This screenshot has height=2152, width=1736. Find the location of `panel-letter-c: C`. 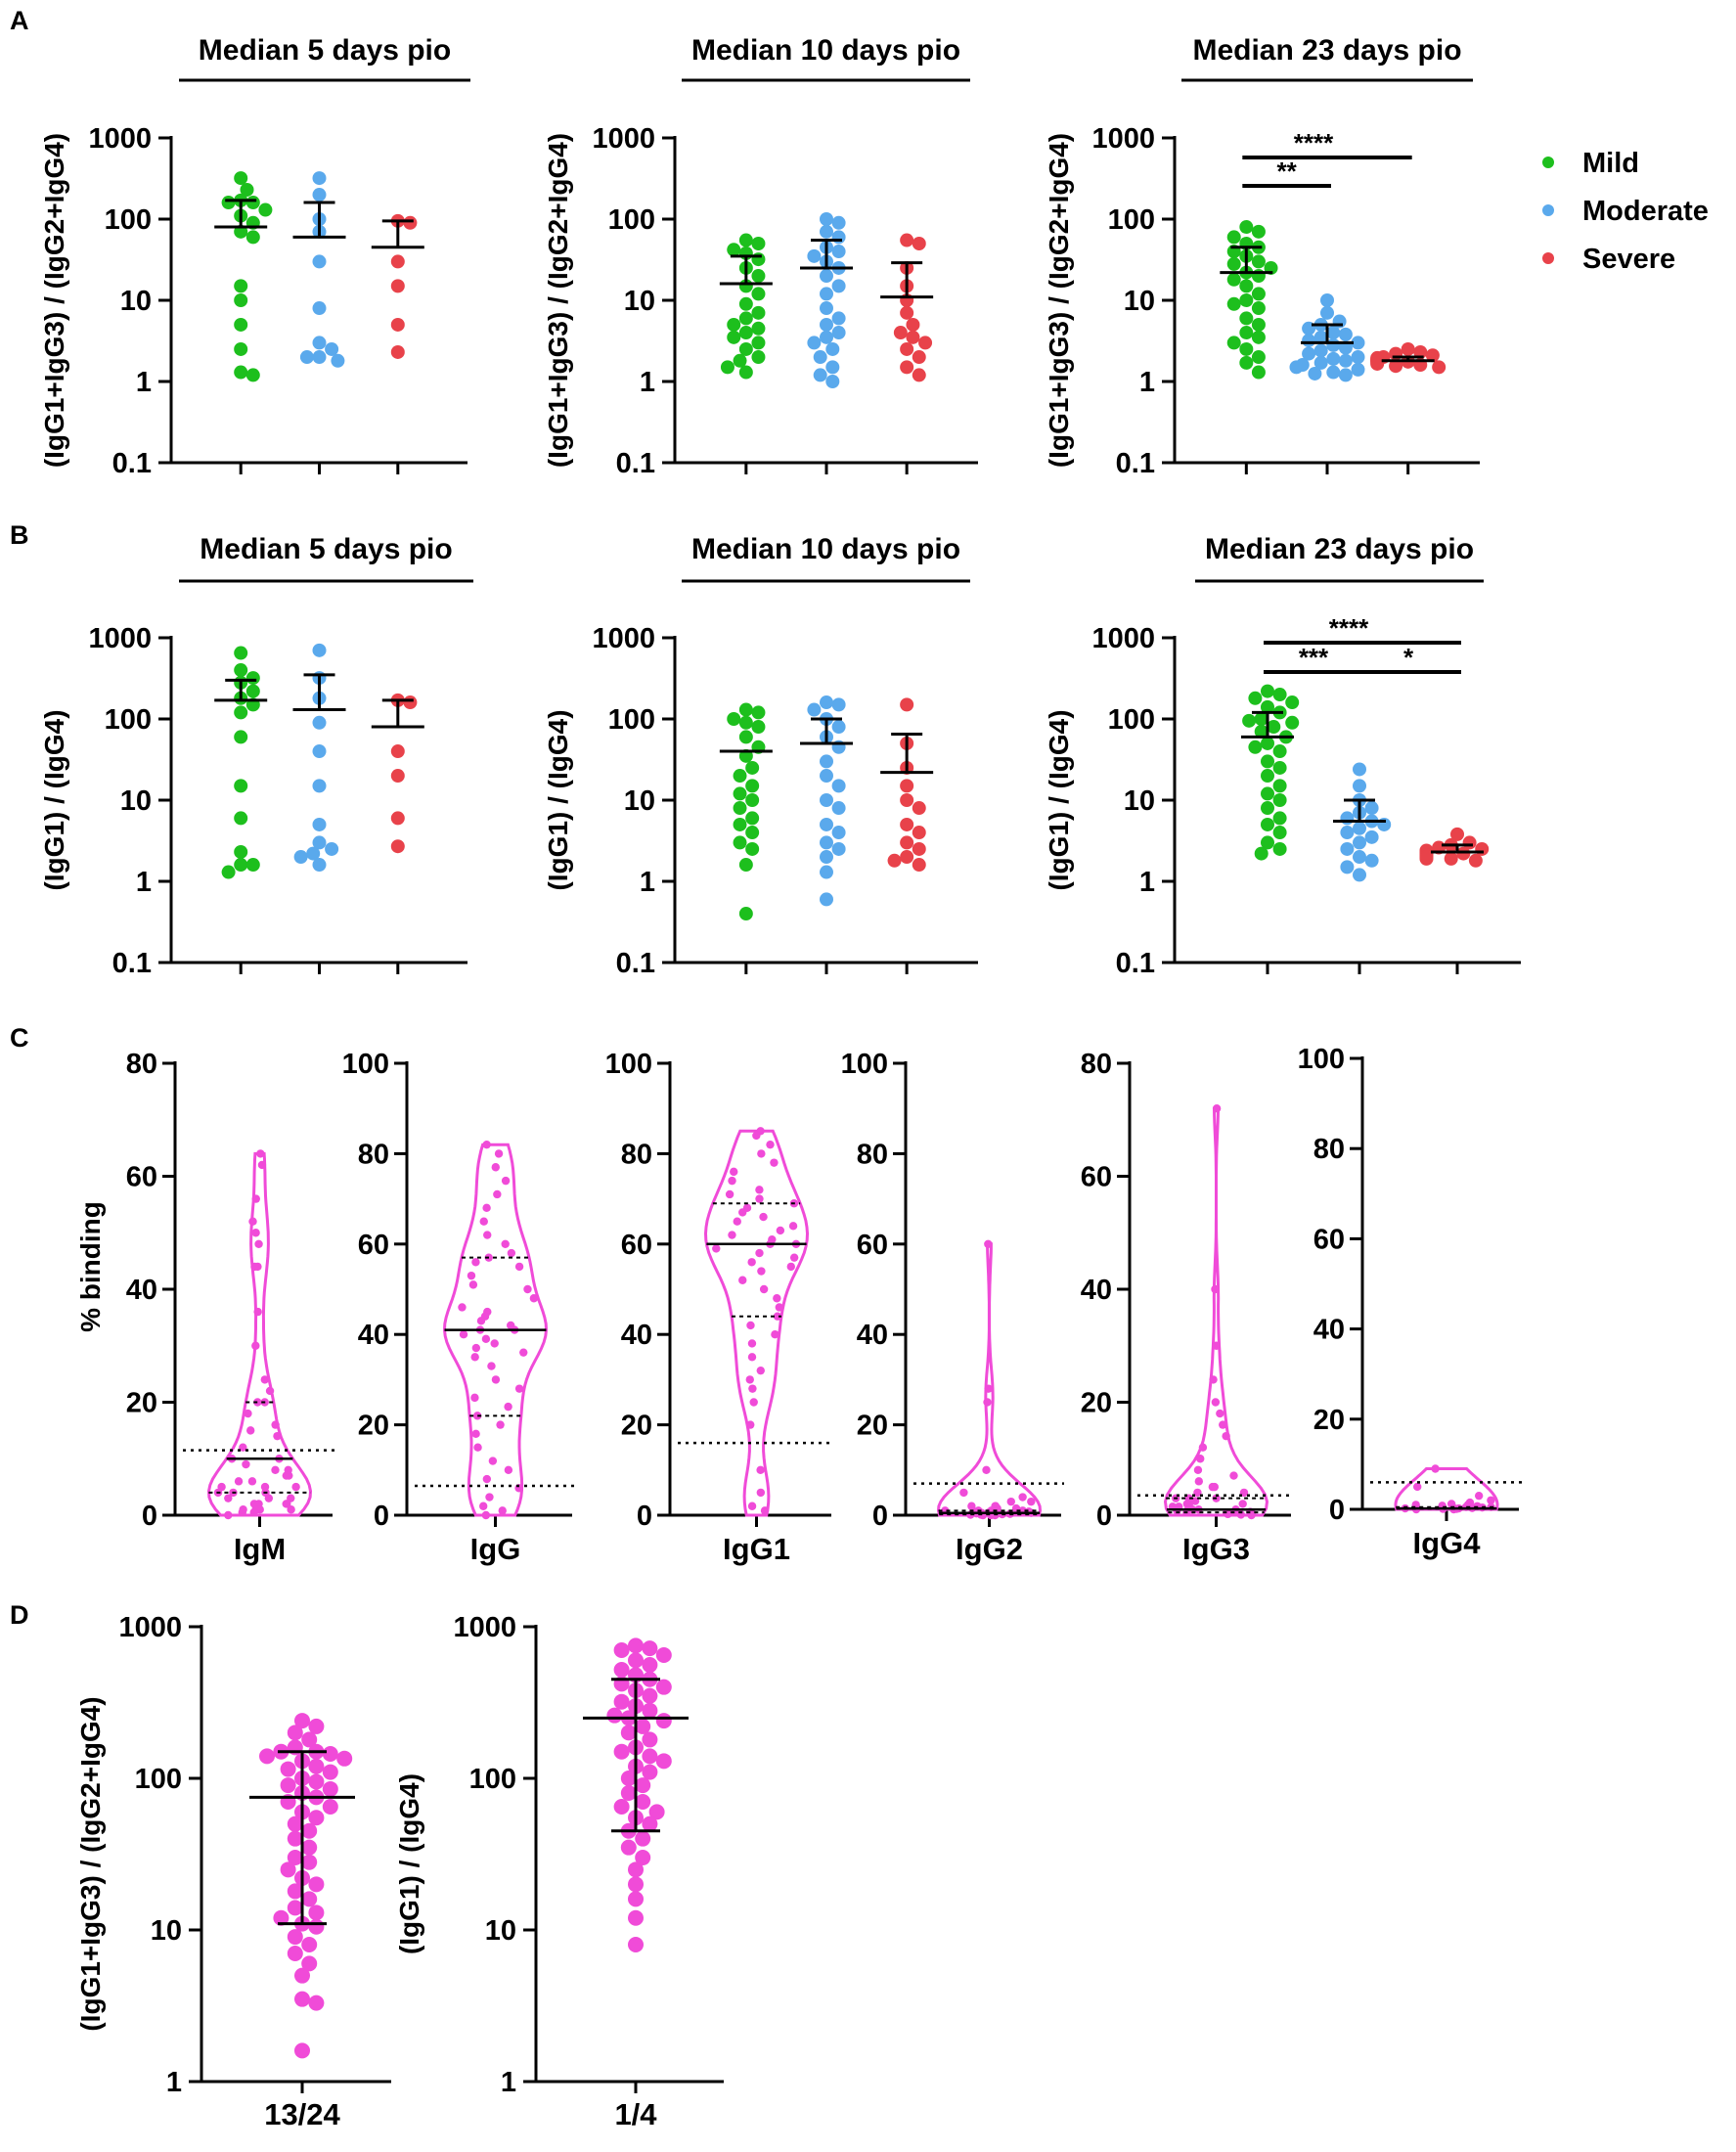

panel-letter-c: C is located at coordinates (19, 1038).